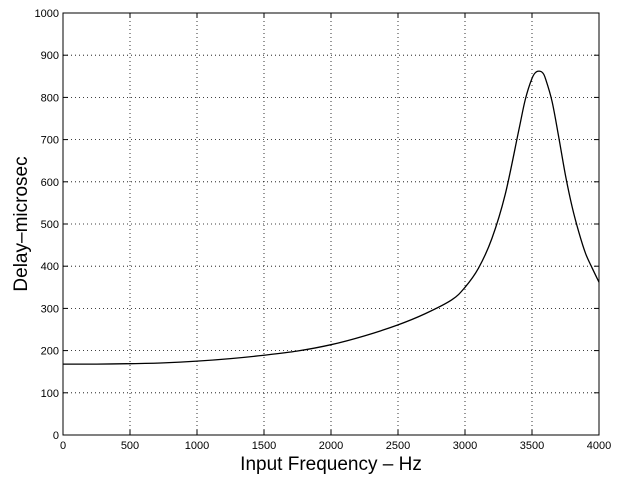  What do you see at coordinates (465, 446) in the screenshot?
I see `x-tick-label: 3000` at bounding box center [465, 446].